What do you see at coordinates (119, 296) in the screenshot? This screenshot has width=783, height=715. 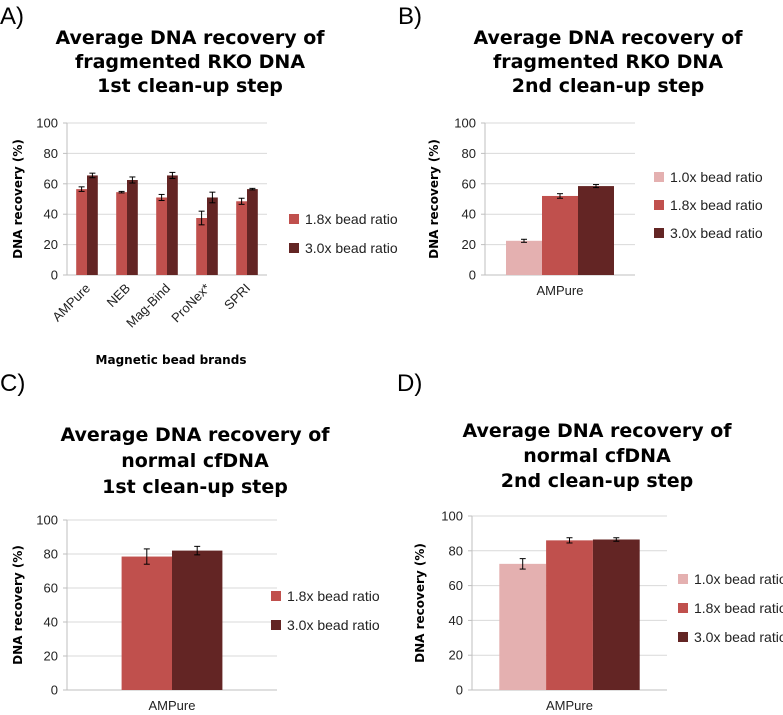 I see `x-tick-label: NEB` at bounding box center [119, 296].